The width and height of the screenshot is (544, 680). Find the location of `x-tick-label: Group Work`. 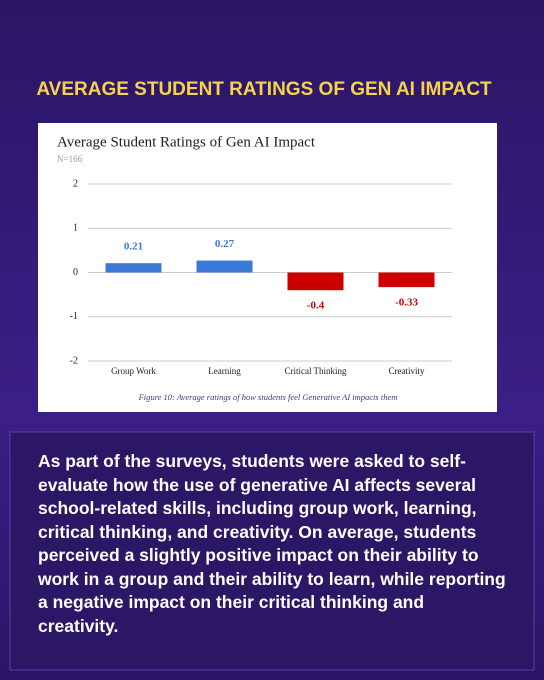

x-tick-label: Group Work is located at coordinates (133, 371).